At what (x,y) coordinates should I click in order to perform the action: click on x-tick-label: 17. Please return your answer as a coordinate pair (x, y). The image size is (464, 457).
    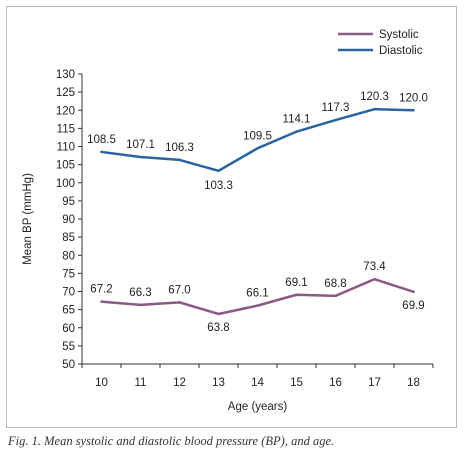
    Looking at the image, I should click on (374, 383).